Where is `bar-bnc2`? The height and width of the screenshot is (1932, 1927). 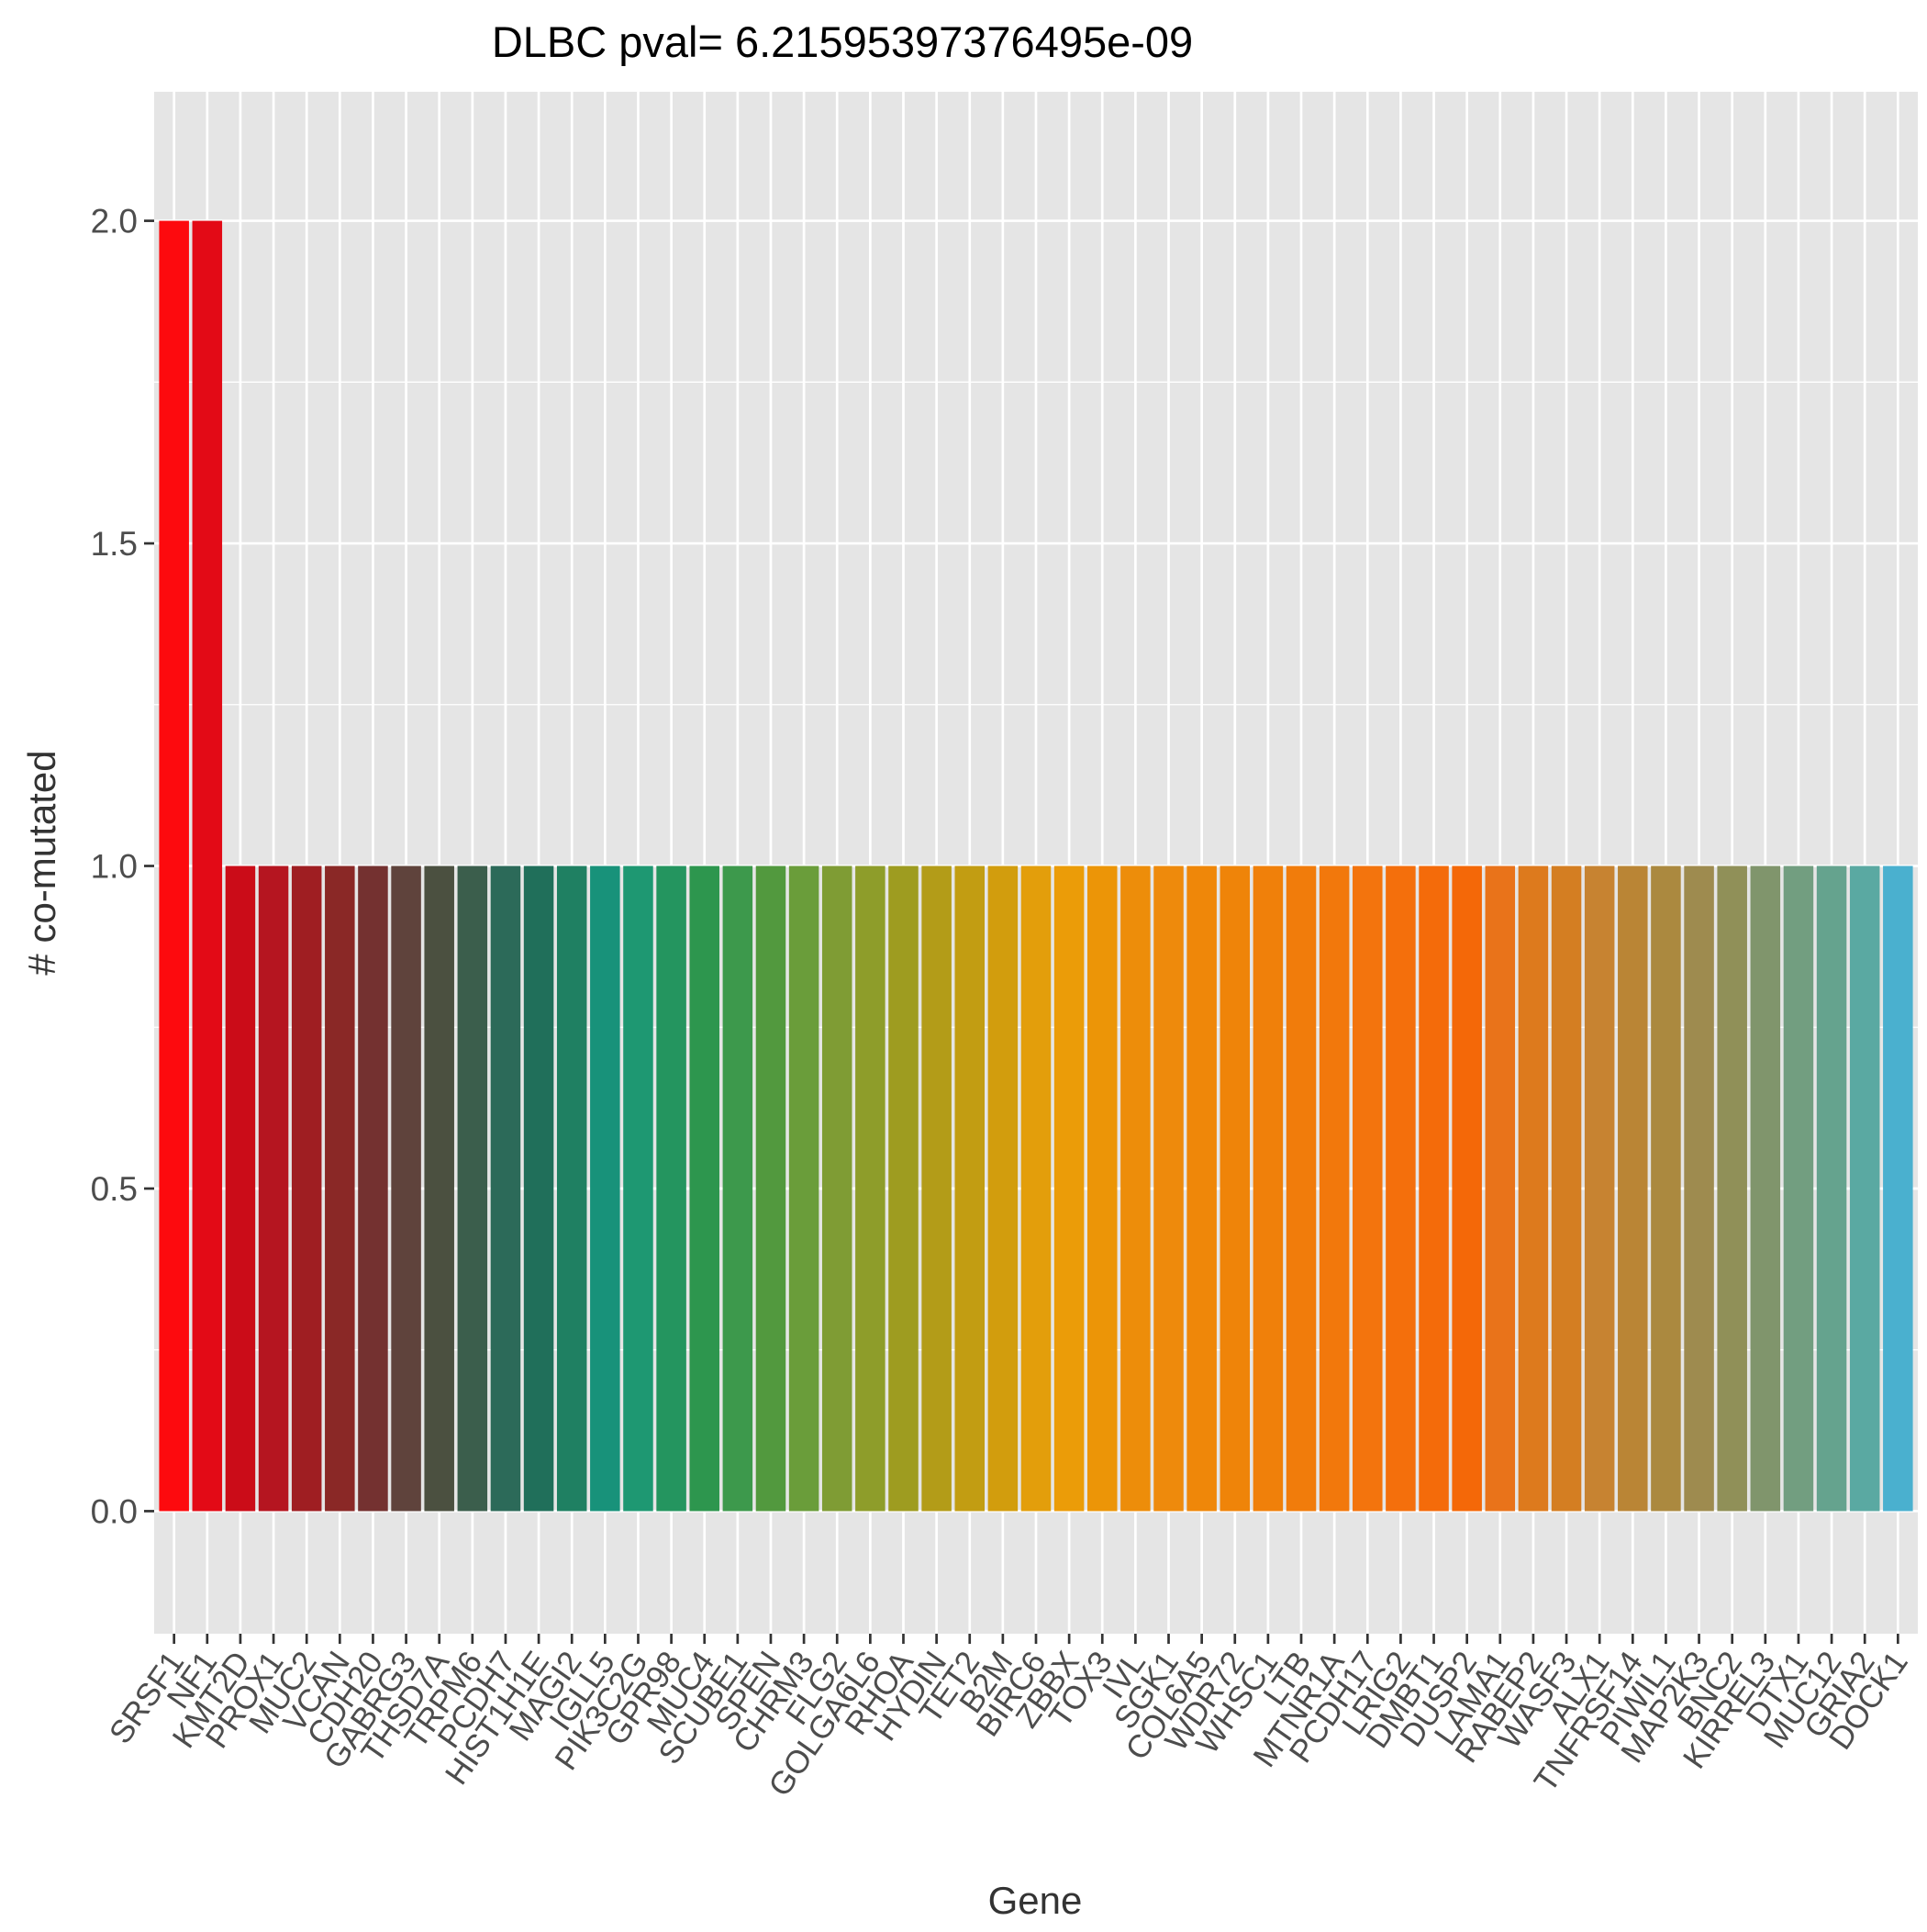 bar-bnc2 is located at coordinates (1732, 1188).